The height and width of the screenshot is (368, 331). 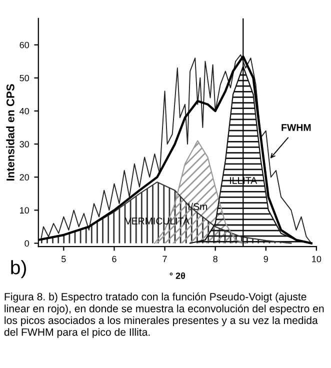 What do you see at coordinates (10, 132) in the screenshot?
I see `y-axis-title: Intensidad en CPS` at bounding box center [10, 132].